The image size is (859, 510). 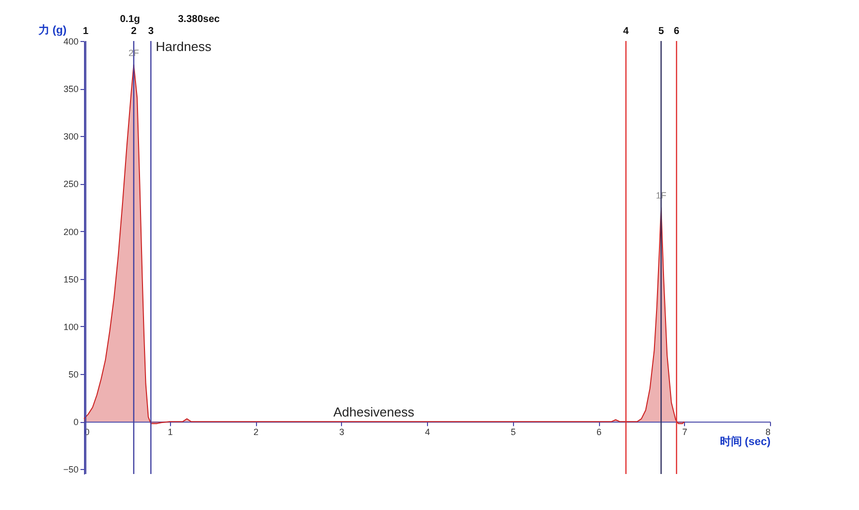 What do you see at coordinates (599, 432) in the screenshot?
I see `x-tick-label: 6` at bounding box center [599, 432].